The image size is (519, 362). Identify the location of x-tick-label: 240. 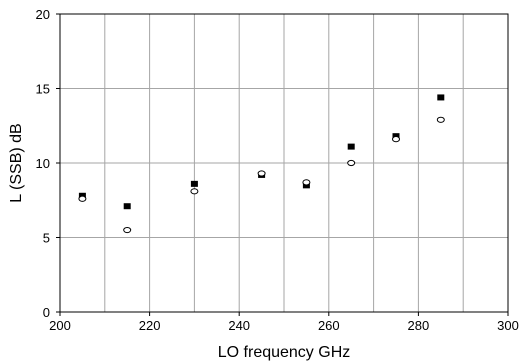
(239, 325).